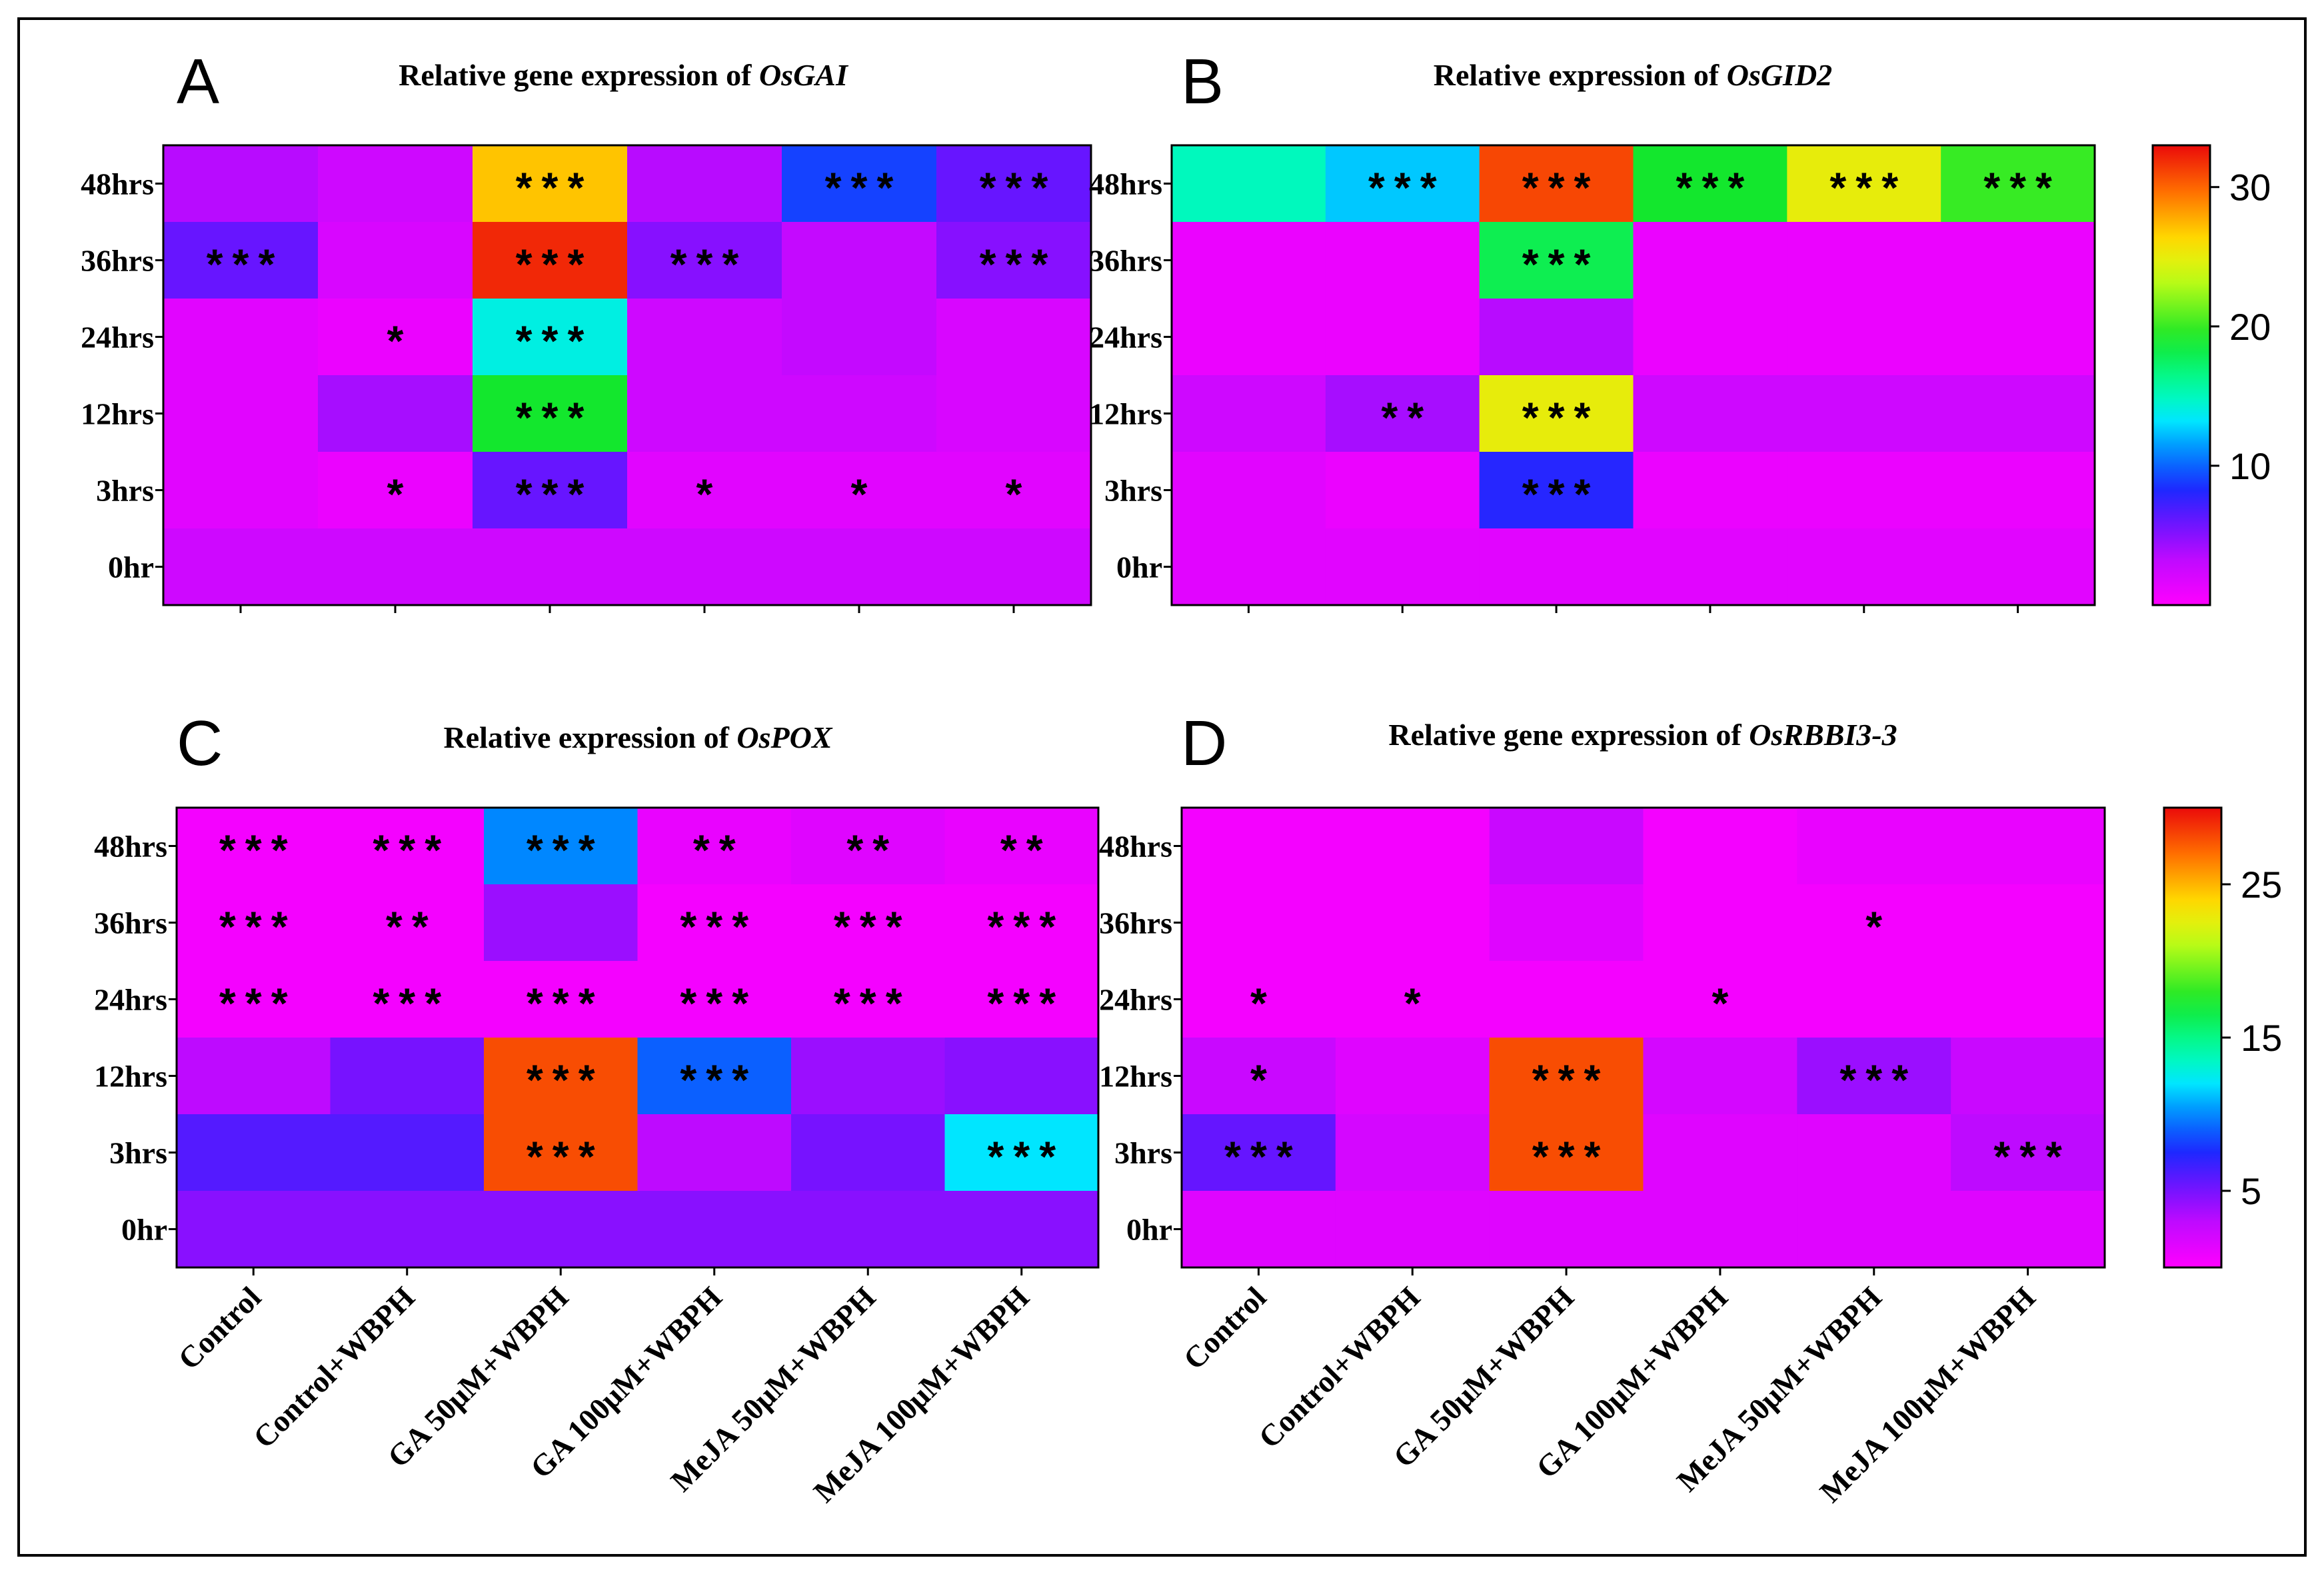 This screenshot has width=2324, height=1574. What do you see at coordinates (624, 75) in the screenshot?
I see `panel-title: Relative gene expression of OsGAI` at bounding box center [624, 75].